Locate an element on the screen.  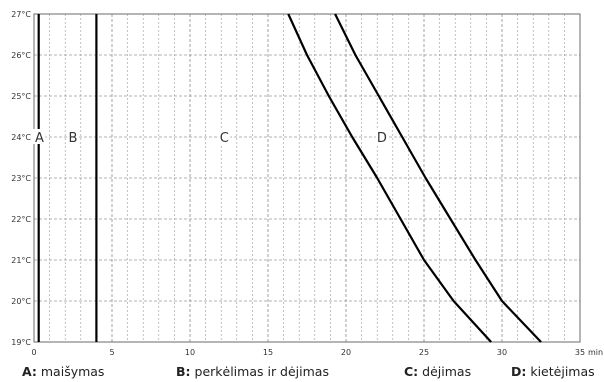
legend-text-b: perkėlimas ir dėjimas is located at coordinates (259, 371).